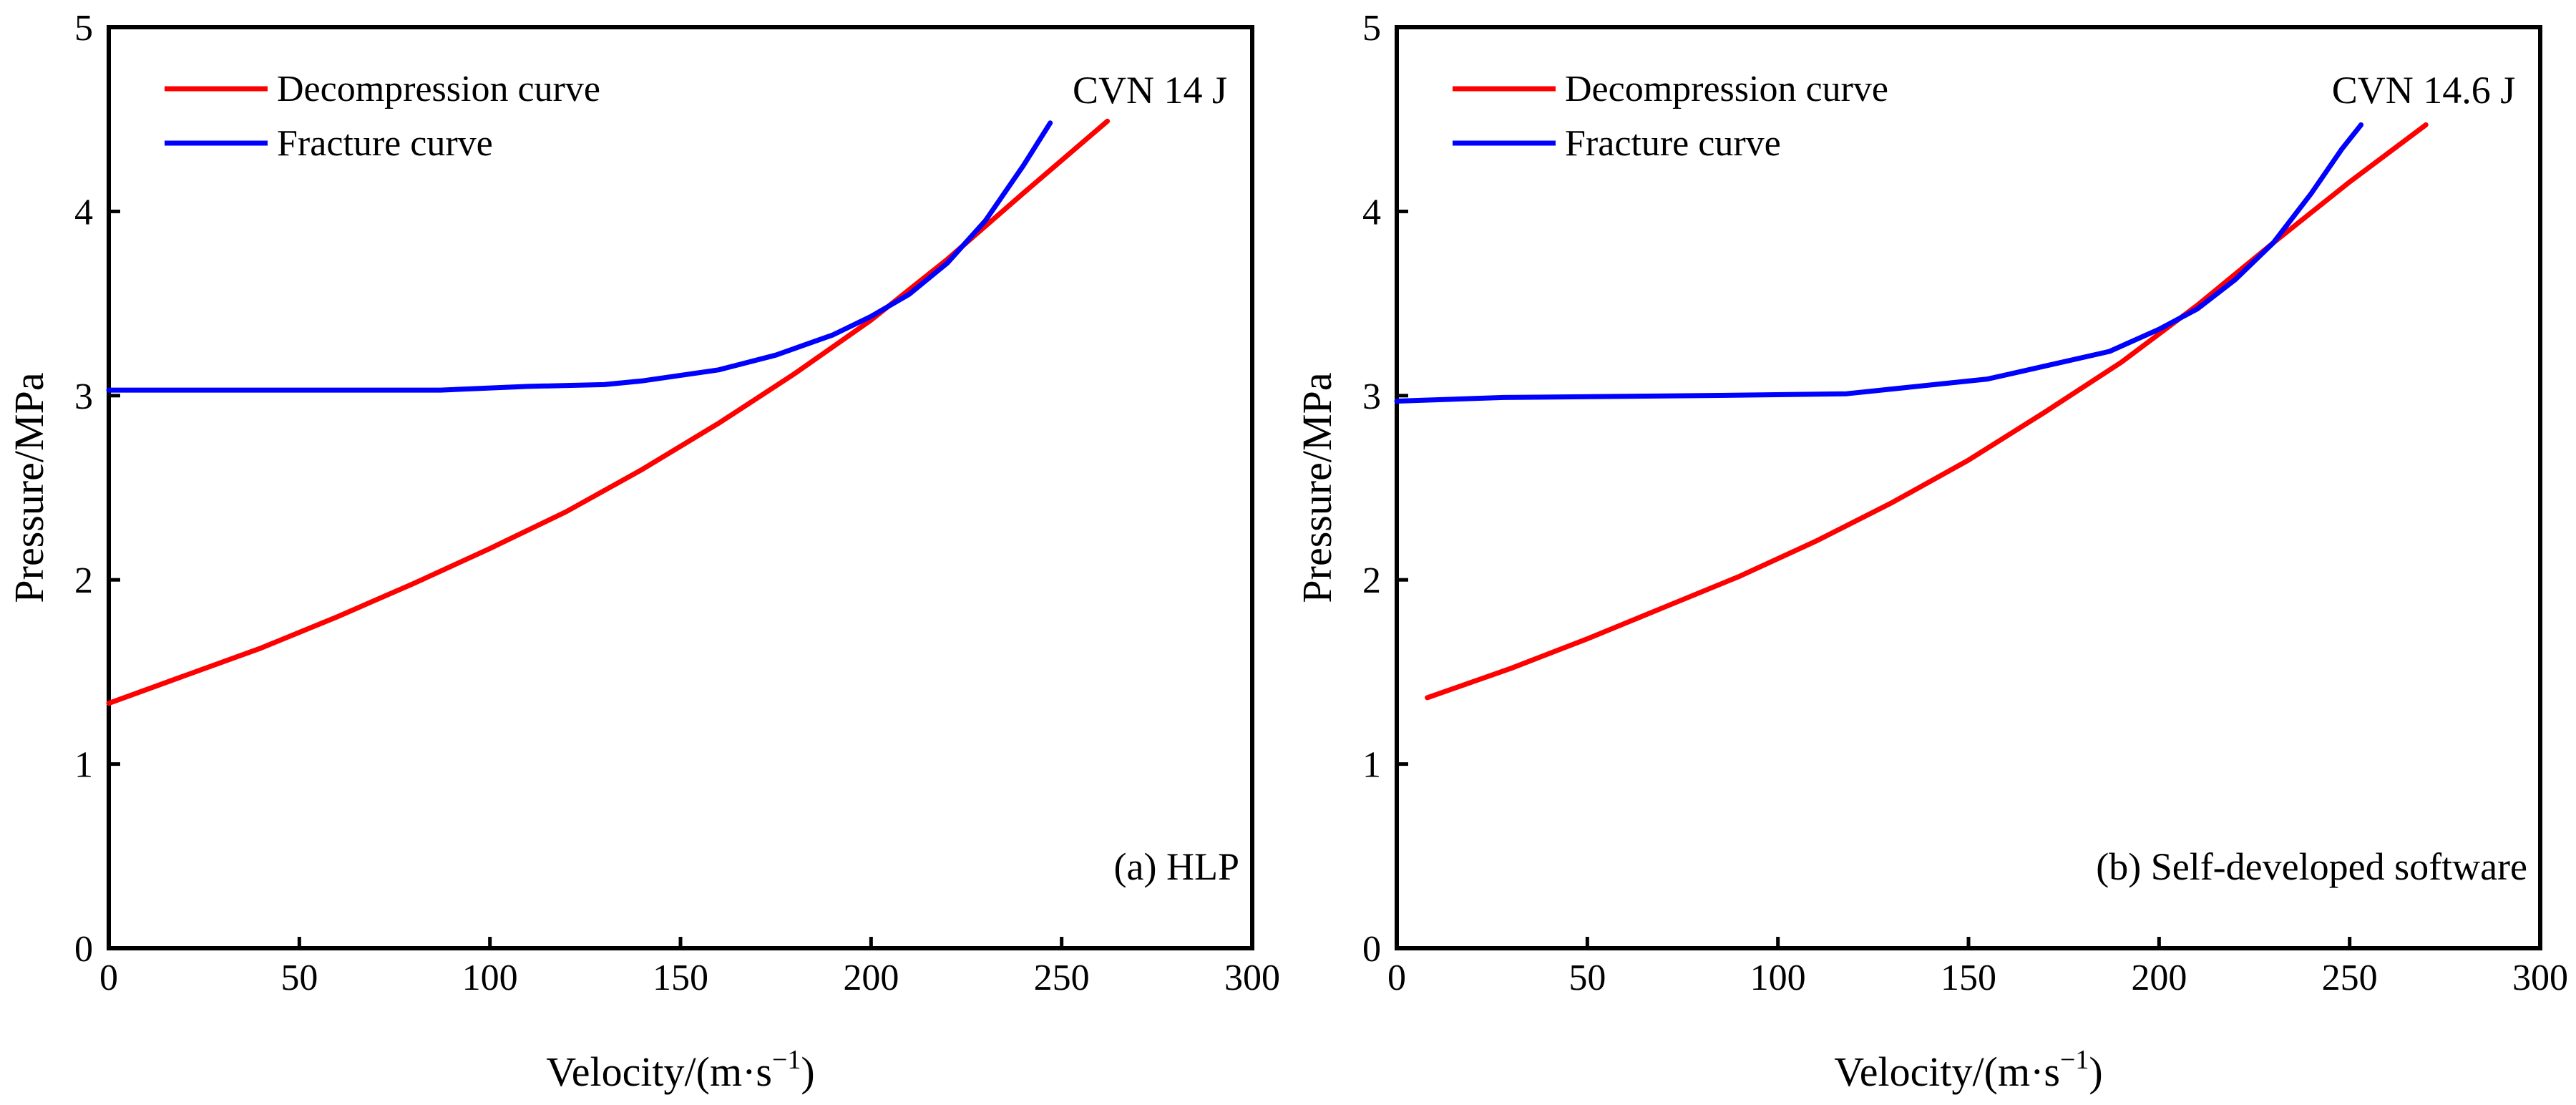 The image size is (2576, 1105). I want to click on cvn-annotation: CVN 14.6 J, so click(2424, 90).